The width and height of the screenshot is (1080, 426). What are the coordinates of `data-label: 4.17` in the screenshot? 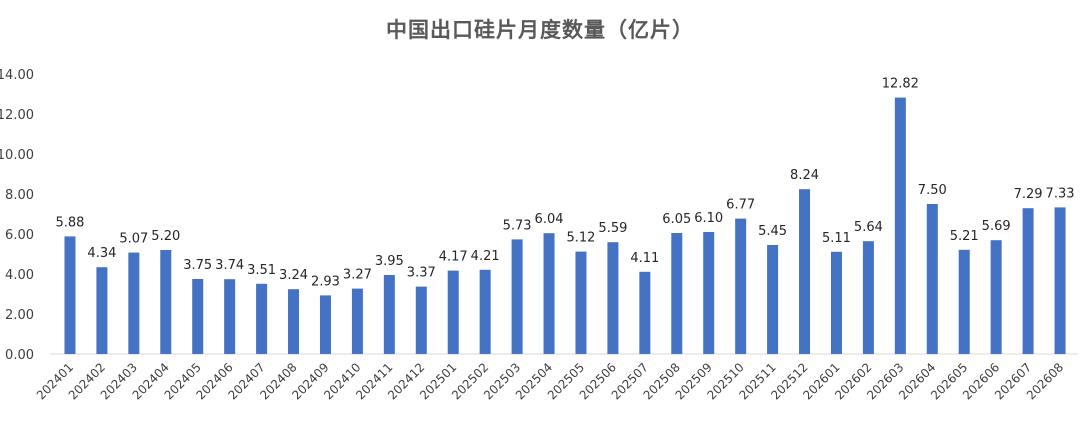 It's located at (453, 257).